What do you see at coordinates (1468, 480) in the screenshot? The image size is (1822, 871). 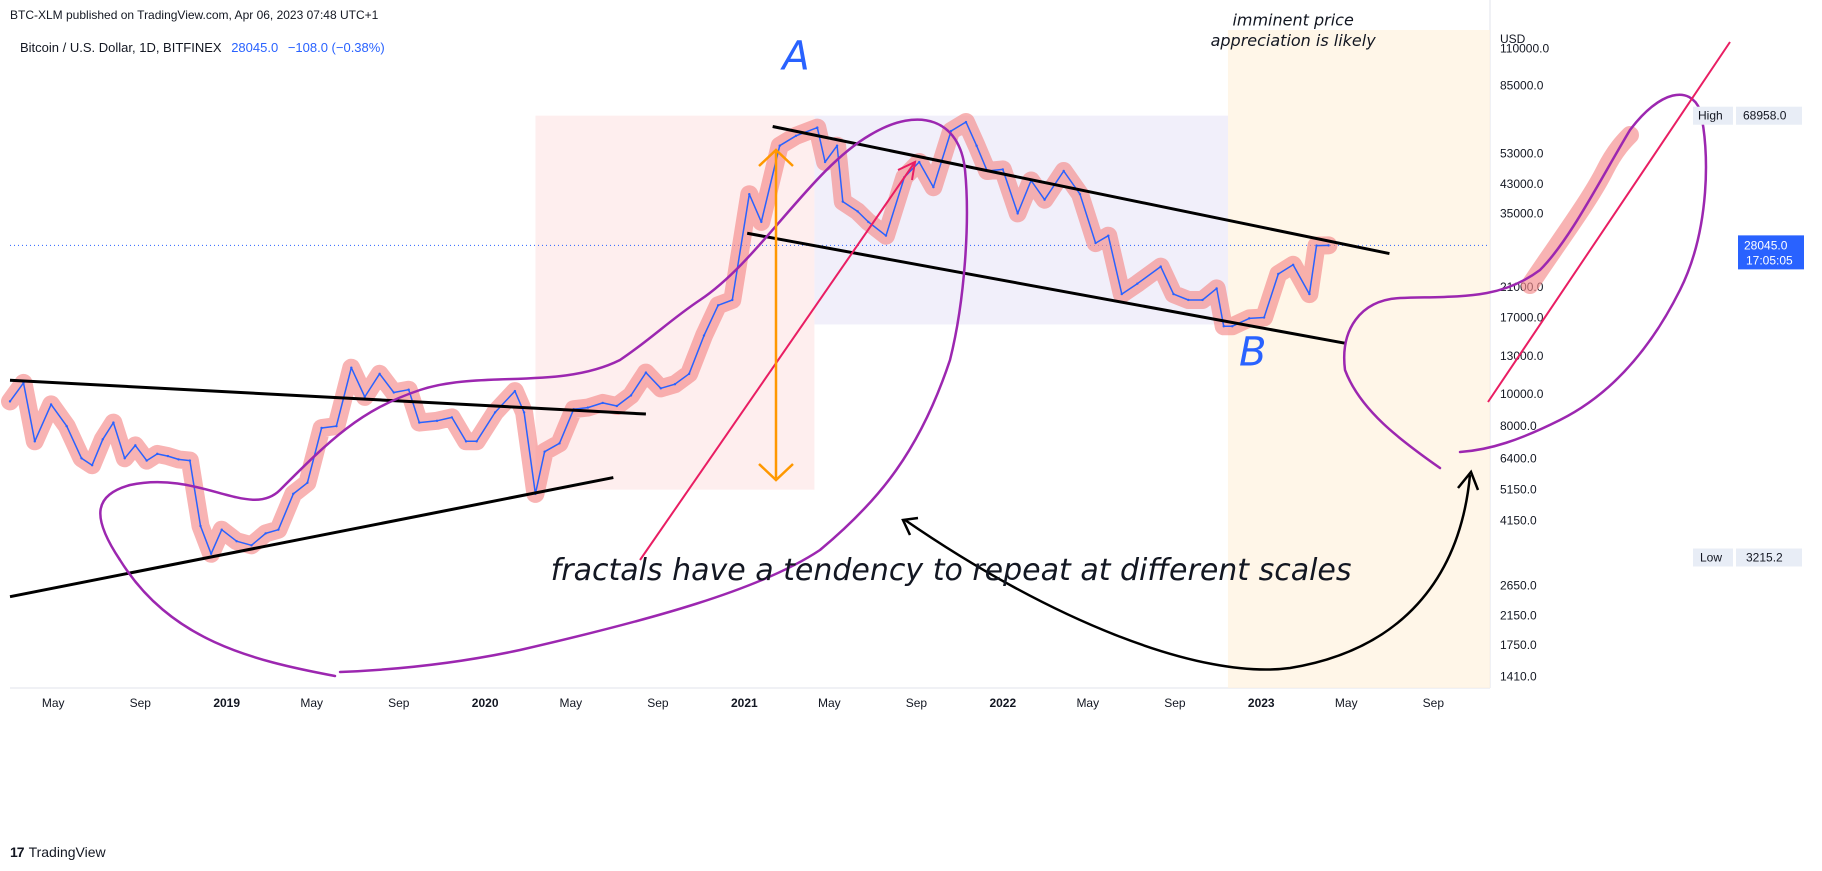 I see `connecting-arrow-head-b` at bounding box center [1468, 480].